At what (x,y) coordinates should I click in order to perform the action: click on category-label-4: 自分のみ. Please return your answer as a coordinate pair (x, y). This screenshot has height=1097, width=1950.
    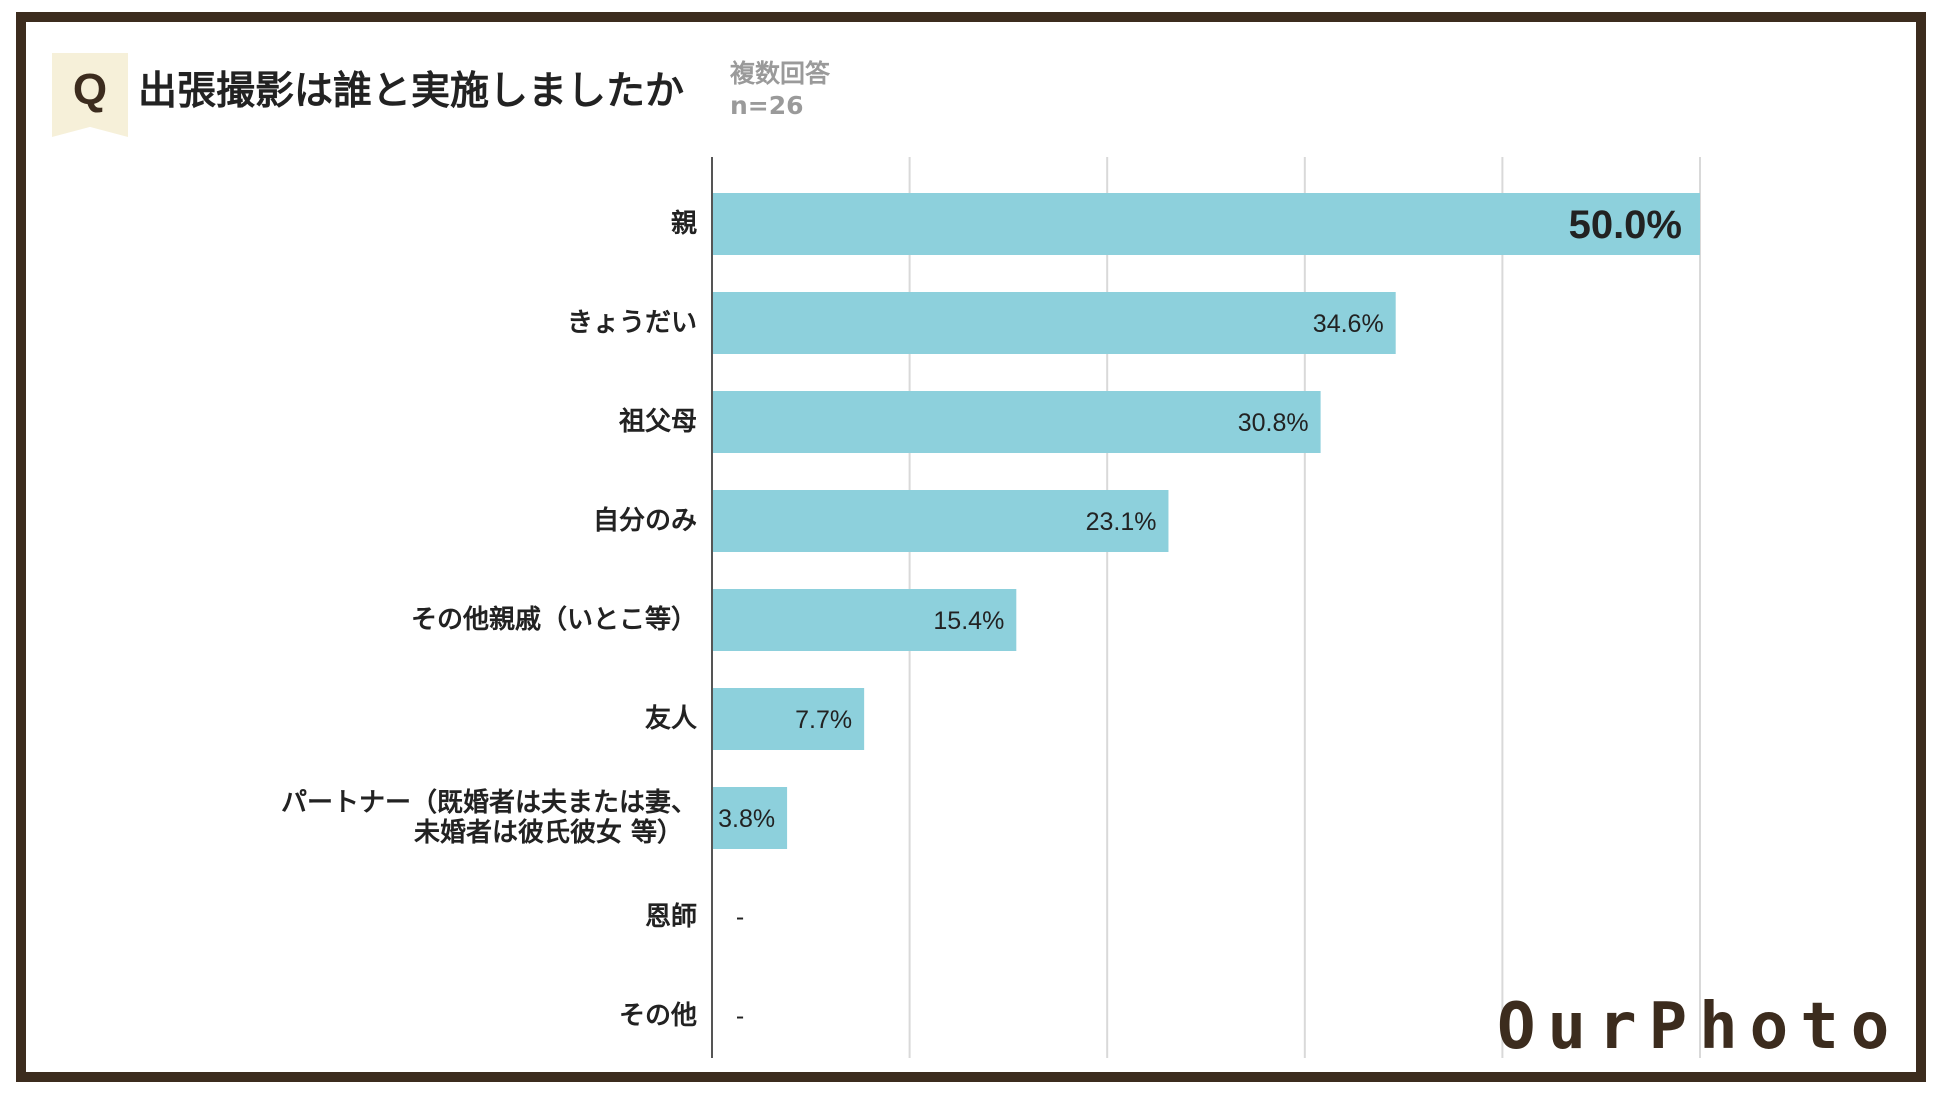
    Looking at the image, I should click on (644, 521).